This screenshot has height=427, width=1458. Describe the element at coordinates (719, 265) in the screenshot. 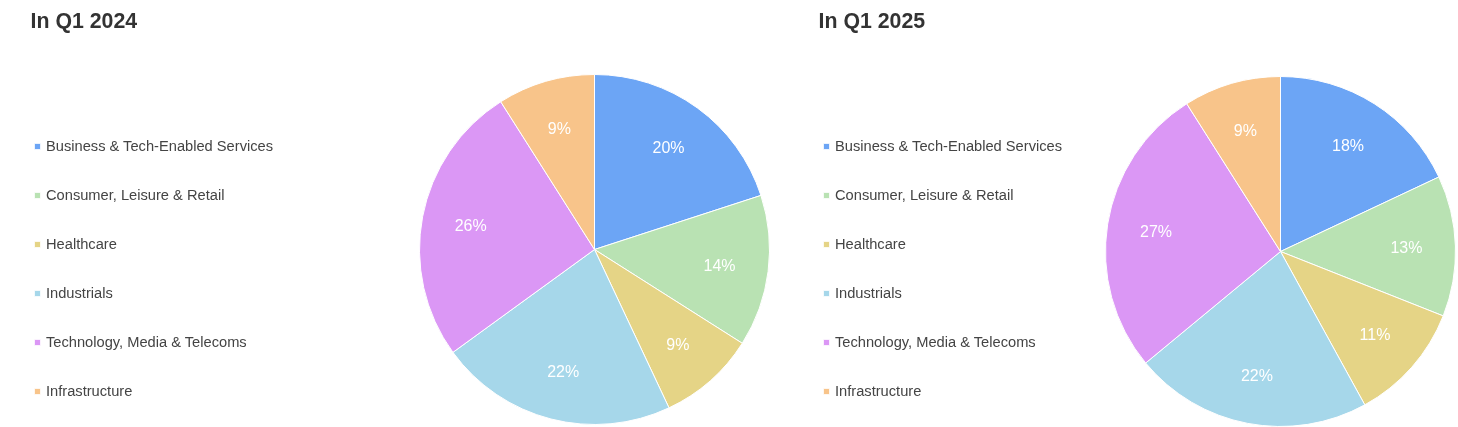

I see `data-label: 14%` at that location.